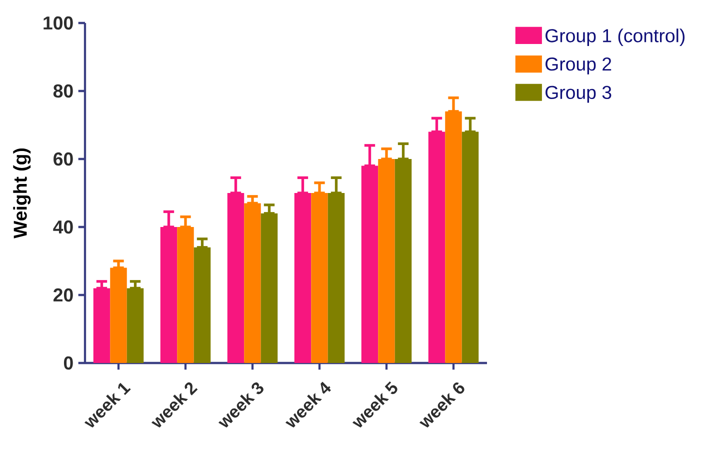 This screenshot has height=454, width=728. I want to click on y-tick-label: 20, so click(63, 295).